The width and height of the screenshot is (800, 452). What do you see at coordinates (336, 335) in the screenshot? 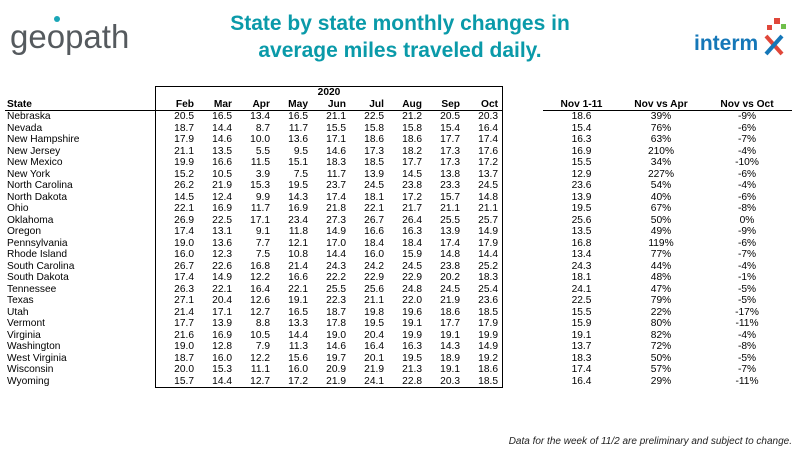
I see `table-cell: 19.0` at bounding box center [336, 335].